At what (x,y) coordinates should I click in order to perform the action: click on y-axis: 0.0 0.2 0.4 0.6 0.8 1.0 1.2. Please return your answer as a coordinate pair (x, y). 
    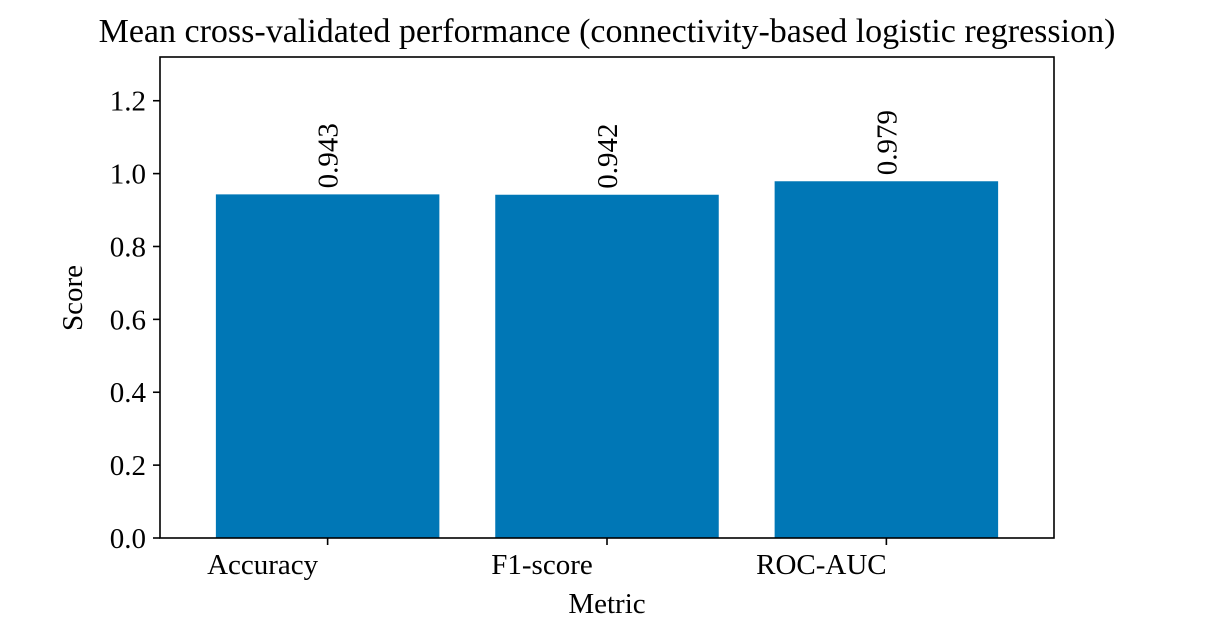
    Looking at the image, I should click on (135, 320).